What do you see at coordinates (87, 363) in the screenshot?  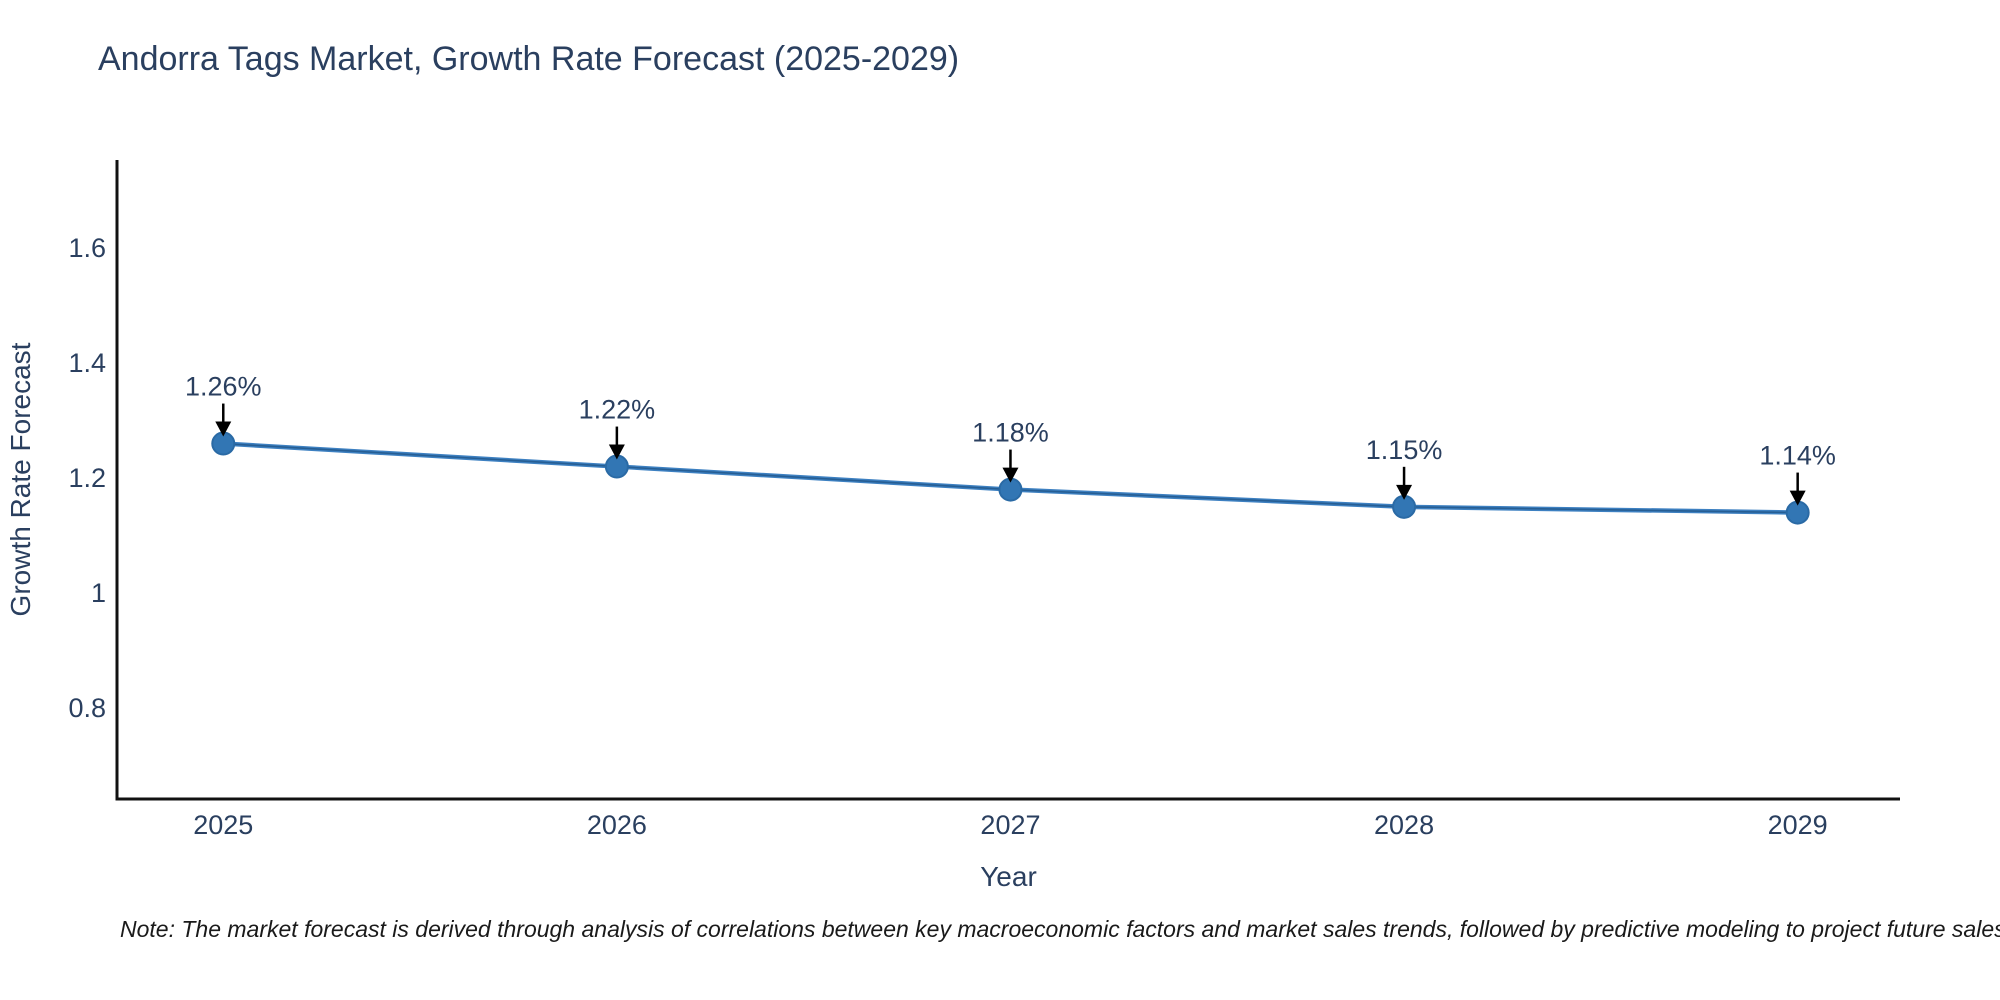 I see `y-tick-label: 1.4` at bounding box center [87, 363].